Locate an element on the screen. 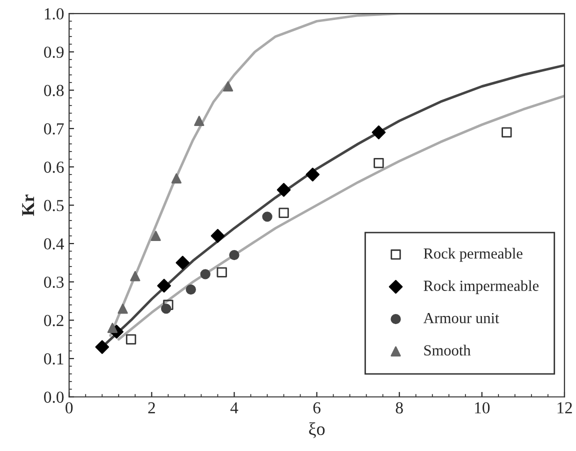 The image size is (576, 451). legend-label: Smooth is located at coordinates (447, 350).